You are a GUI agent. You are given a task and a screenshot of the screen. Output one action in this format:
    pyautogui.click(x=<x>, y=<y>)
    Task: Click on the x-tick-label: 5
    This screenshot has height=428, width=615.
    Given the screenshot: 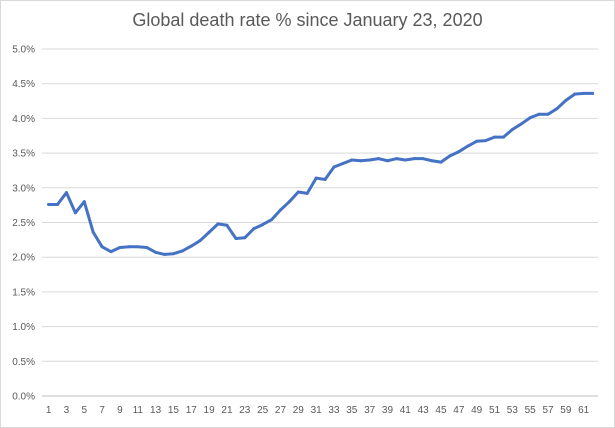 What is the action you would take?
    pyautogui.click(x=84, y=410)
    